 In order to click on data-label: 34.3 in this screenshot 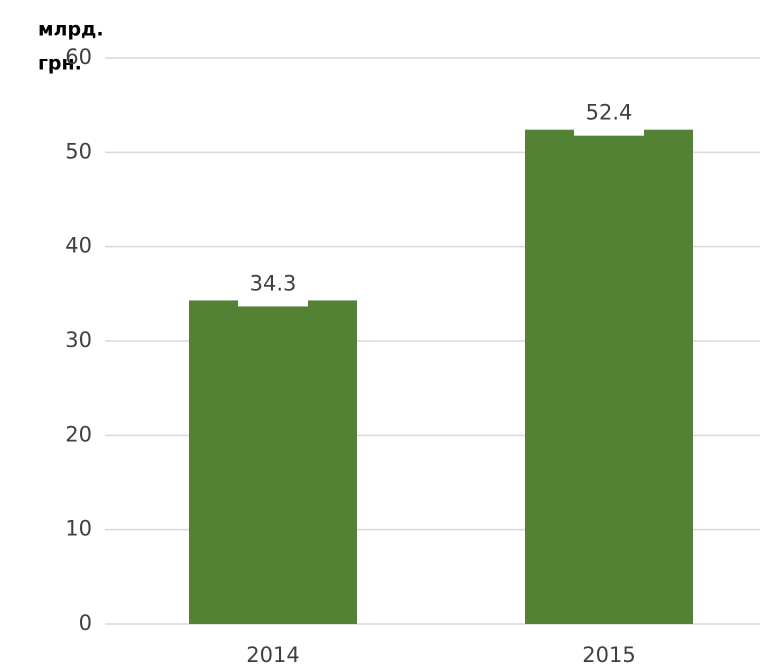, I will do `click(273, 283)`.